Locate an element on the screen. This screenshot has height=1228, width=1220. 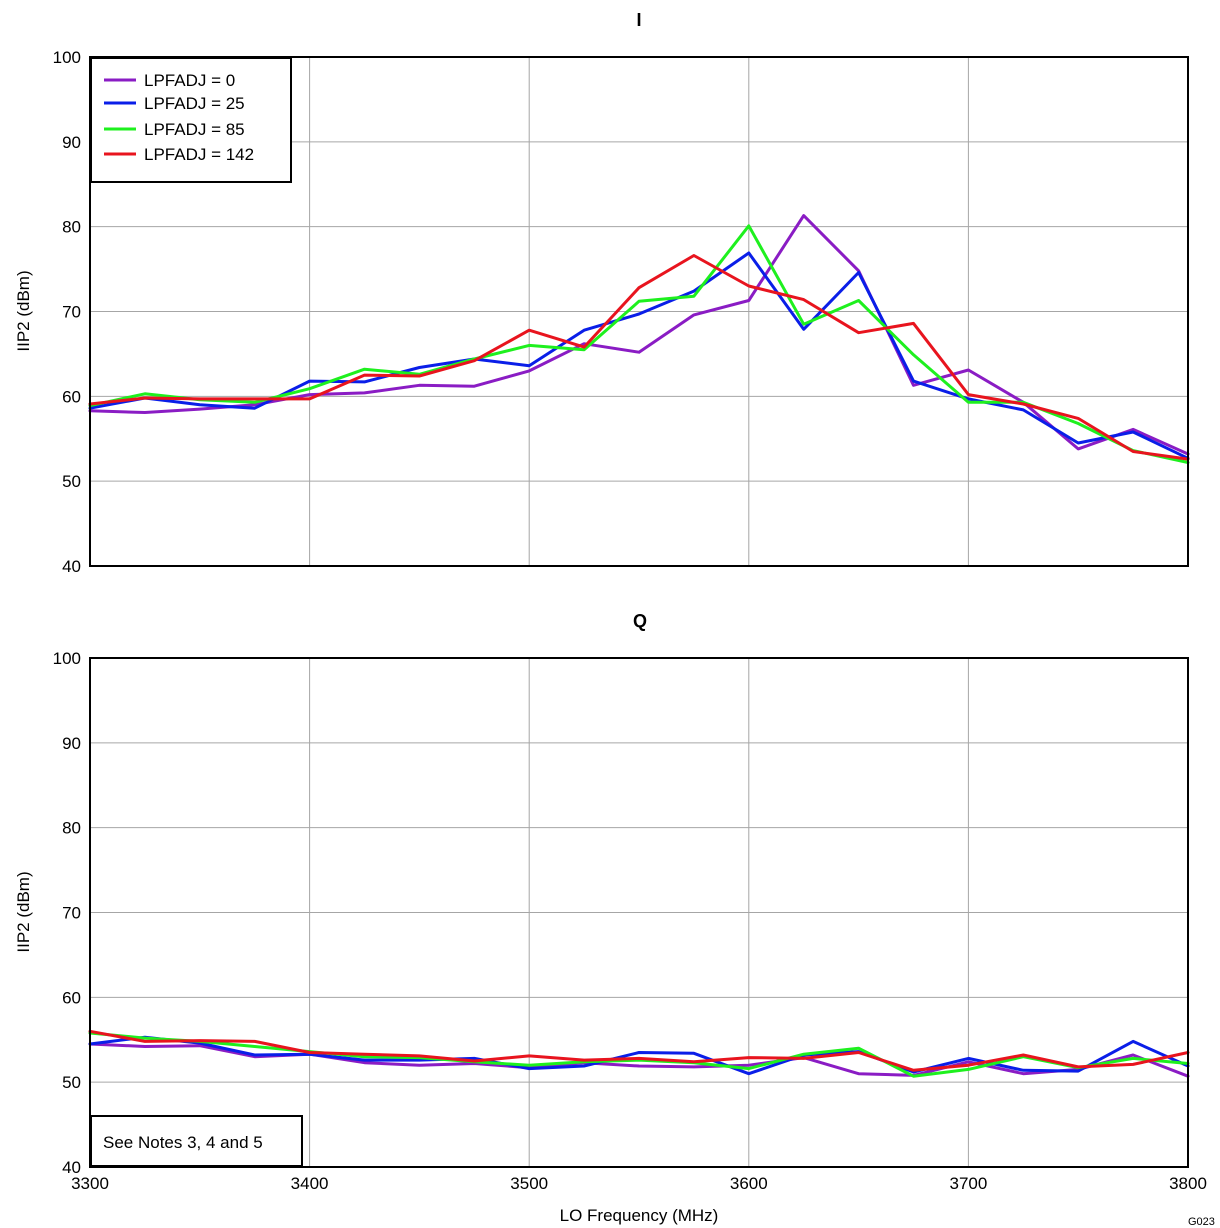
chart-title-i: I is located at coordinates (638, 20).